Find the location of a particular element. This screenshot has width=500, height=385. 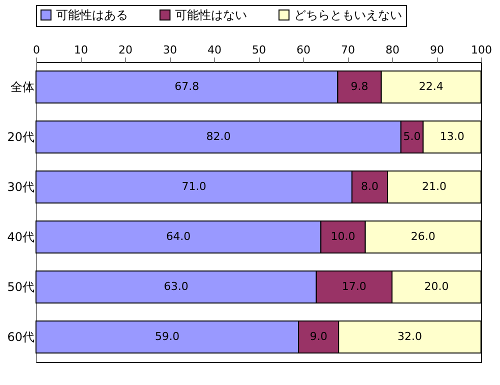

x-tick-label: 50 is located at coordinates (259, 50).